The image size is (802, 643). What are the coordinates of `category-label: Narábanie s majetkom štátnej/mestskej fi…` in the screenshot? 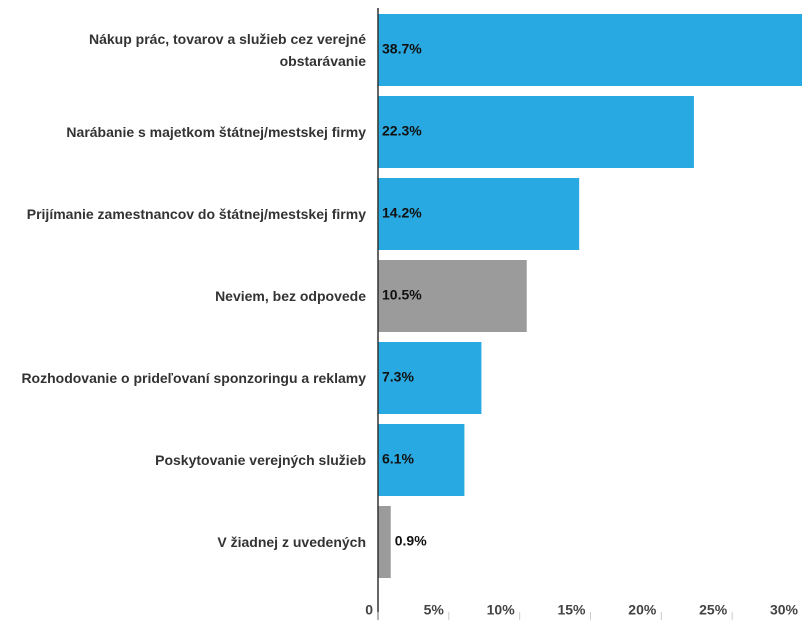 It's located at (216, 132).